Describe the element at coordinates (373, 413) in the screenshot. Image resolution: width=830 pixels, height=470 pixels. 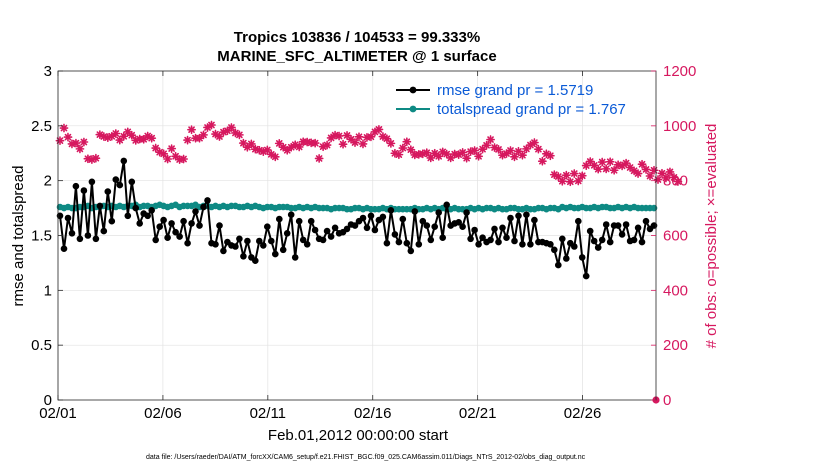
I see `x-tick-label: 02/16` at that location.